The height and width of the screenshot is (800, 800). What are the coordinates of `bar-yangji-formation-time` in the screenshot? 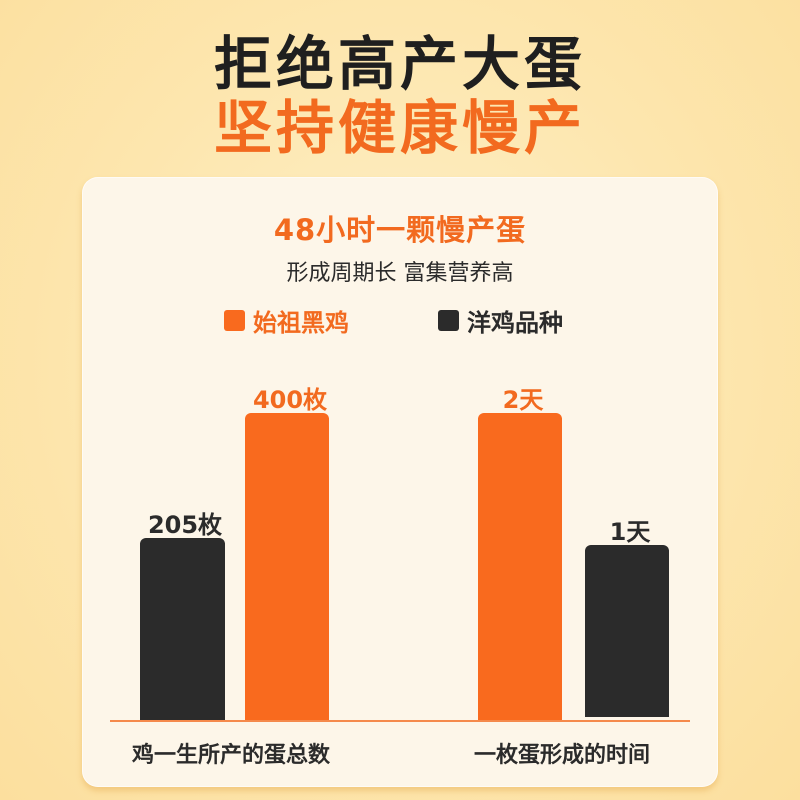 It's located at (627, 631).